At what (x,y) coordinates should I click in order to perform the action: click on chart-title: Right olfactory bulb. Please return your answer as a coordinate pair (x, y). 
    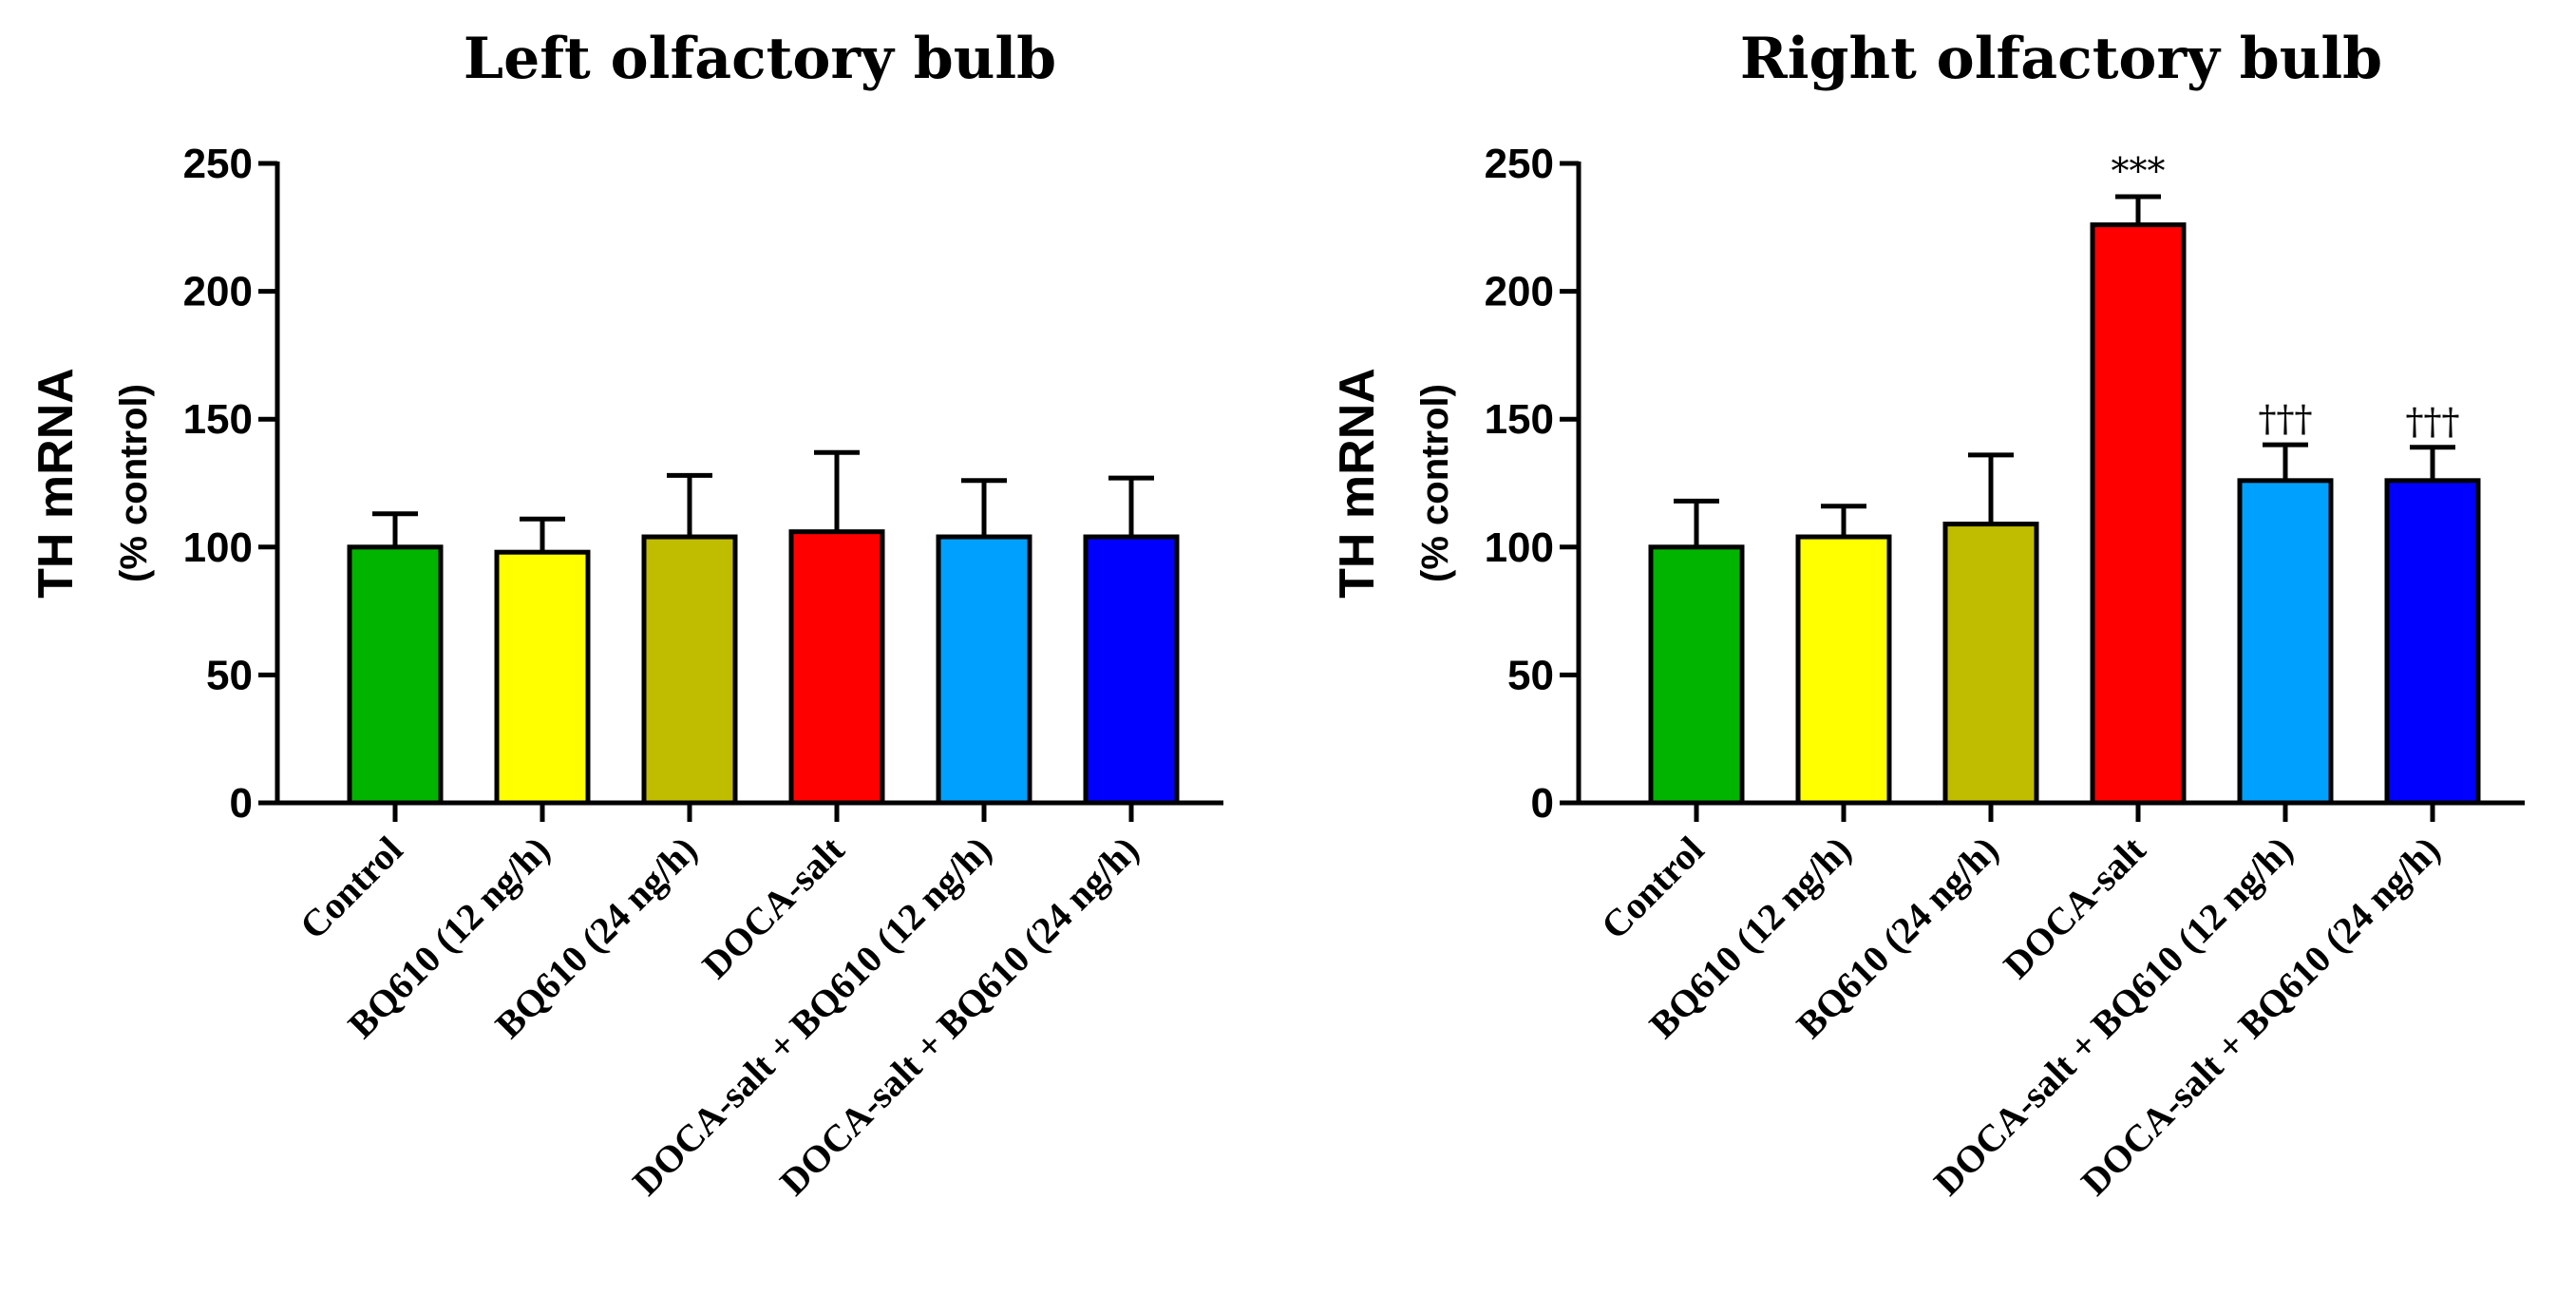
    Looking at the image, I should click on (2061, 59).